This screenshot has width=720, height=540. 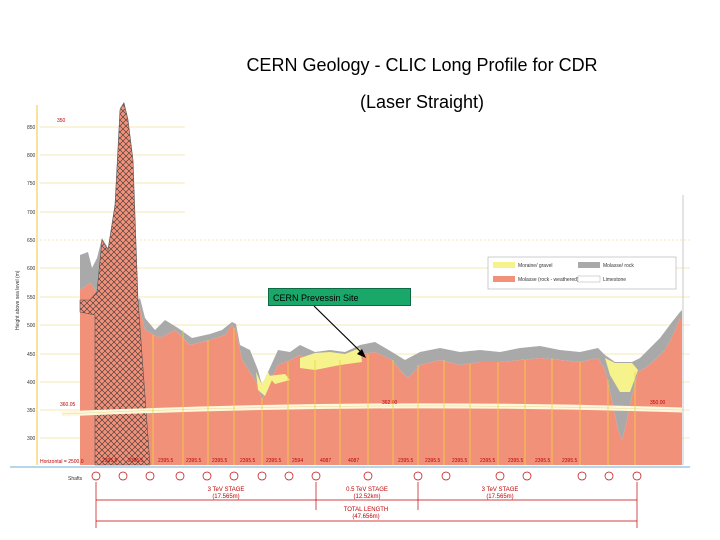 I want to click on top-left-label: 350, so click(x=61, y=121).